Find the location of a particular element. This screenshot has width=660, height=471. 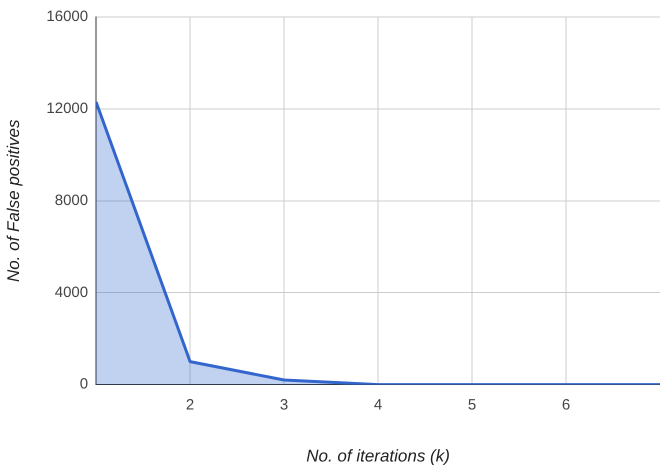

y-tick-label: 8000 is located at coordinates (71, 200).